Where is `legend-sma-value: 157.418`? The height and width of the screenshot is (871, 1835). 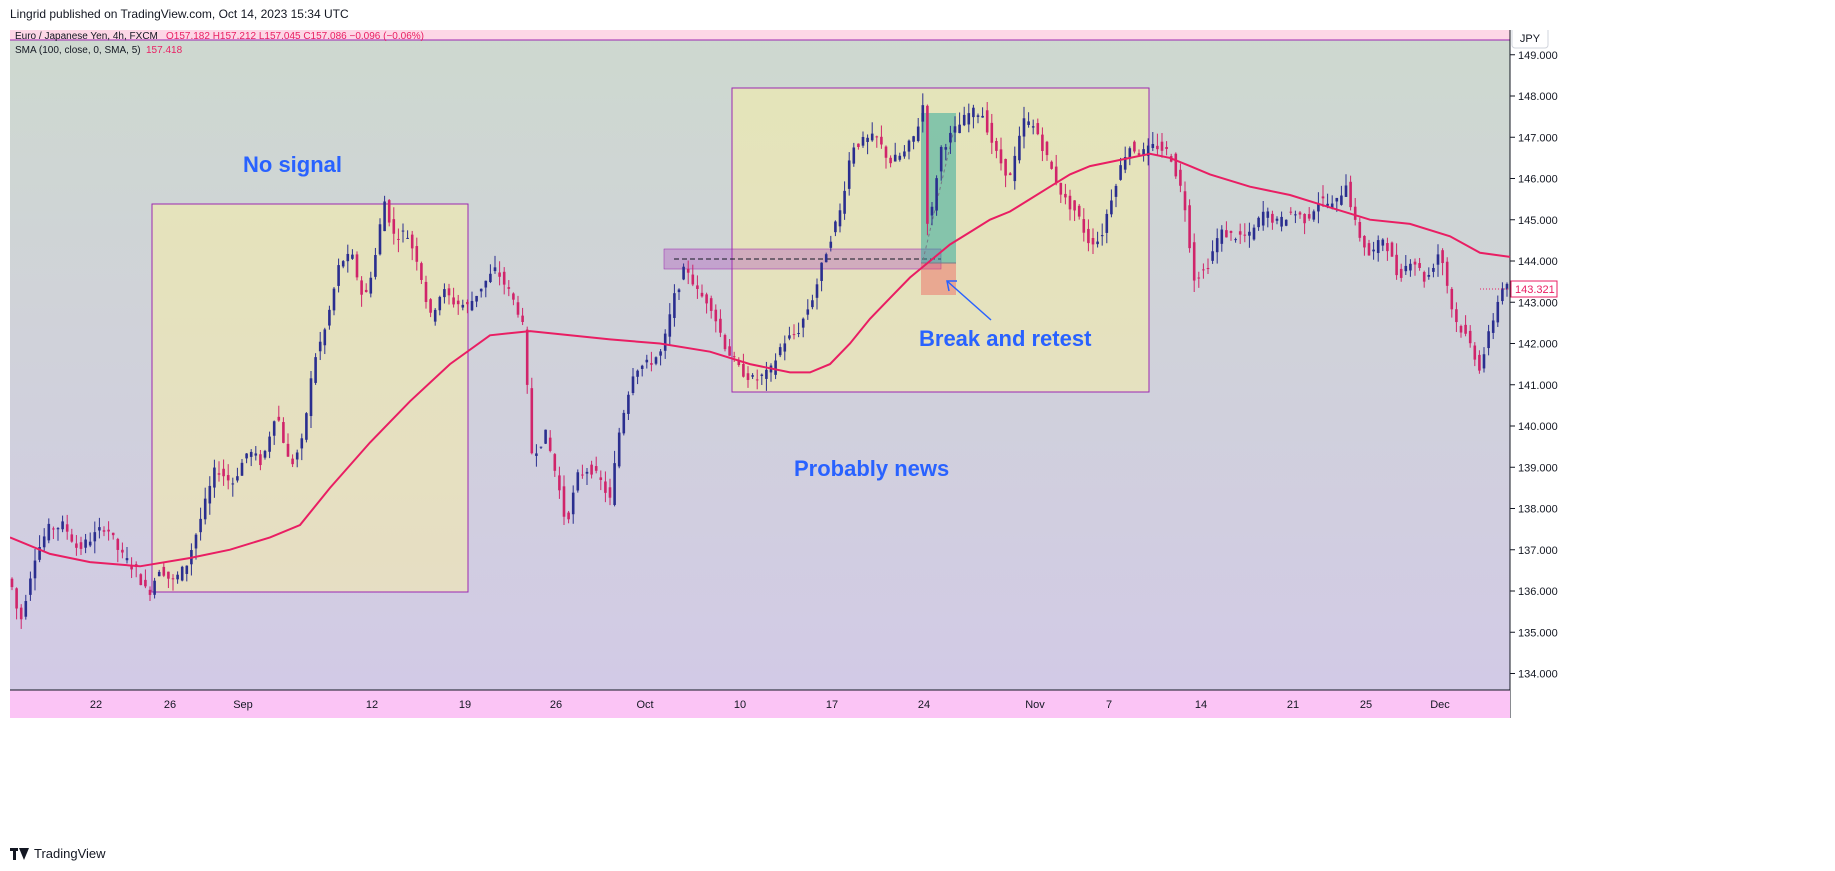 legend-sma-value: 157.418 is located at coordinates (164, 50).